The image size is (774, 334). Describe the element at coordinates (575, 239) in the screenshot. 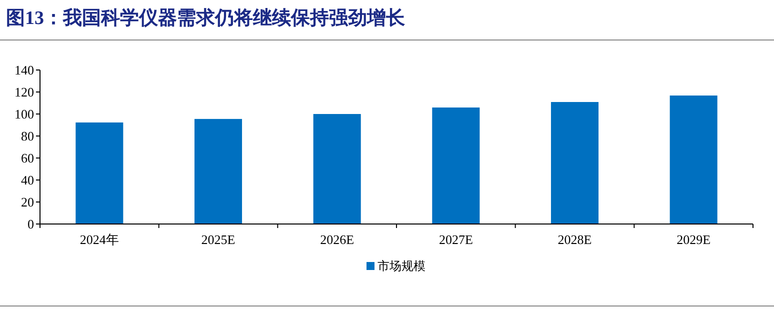

I see `x-tick-label: 2028E` at that location.